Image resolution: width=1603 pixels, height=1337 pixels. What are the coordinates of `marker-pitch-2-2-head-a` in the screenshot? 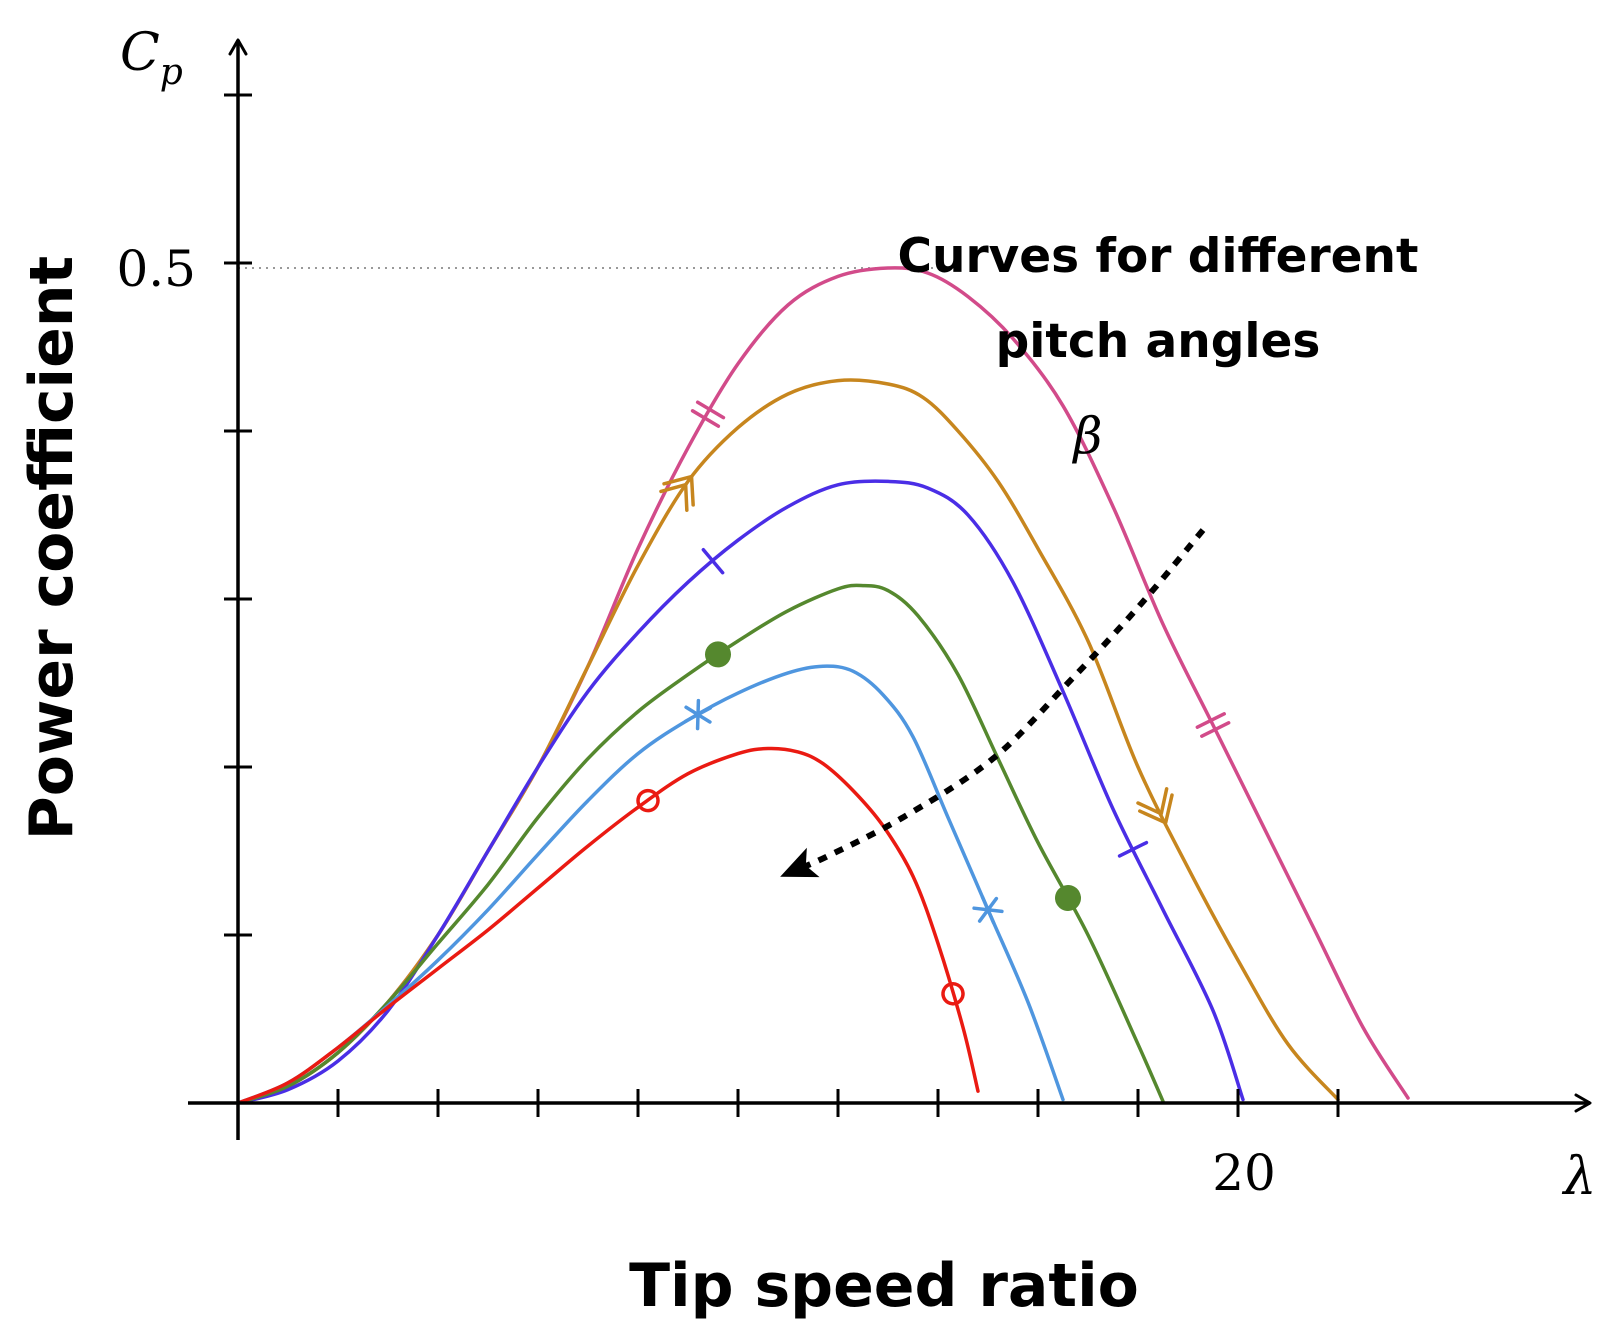 It's located at (1156, 809).